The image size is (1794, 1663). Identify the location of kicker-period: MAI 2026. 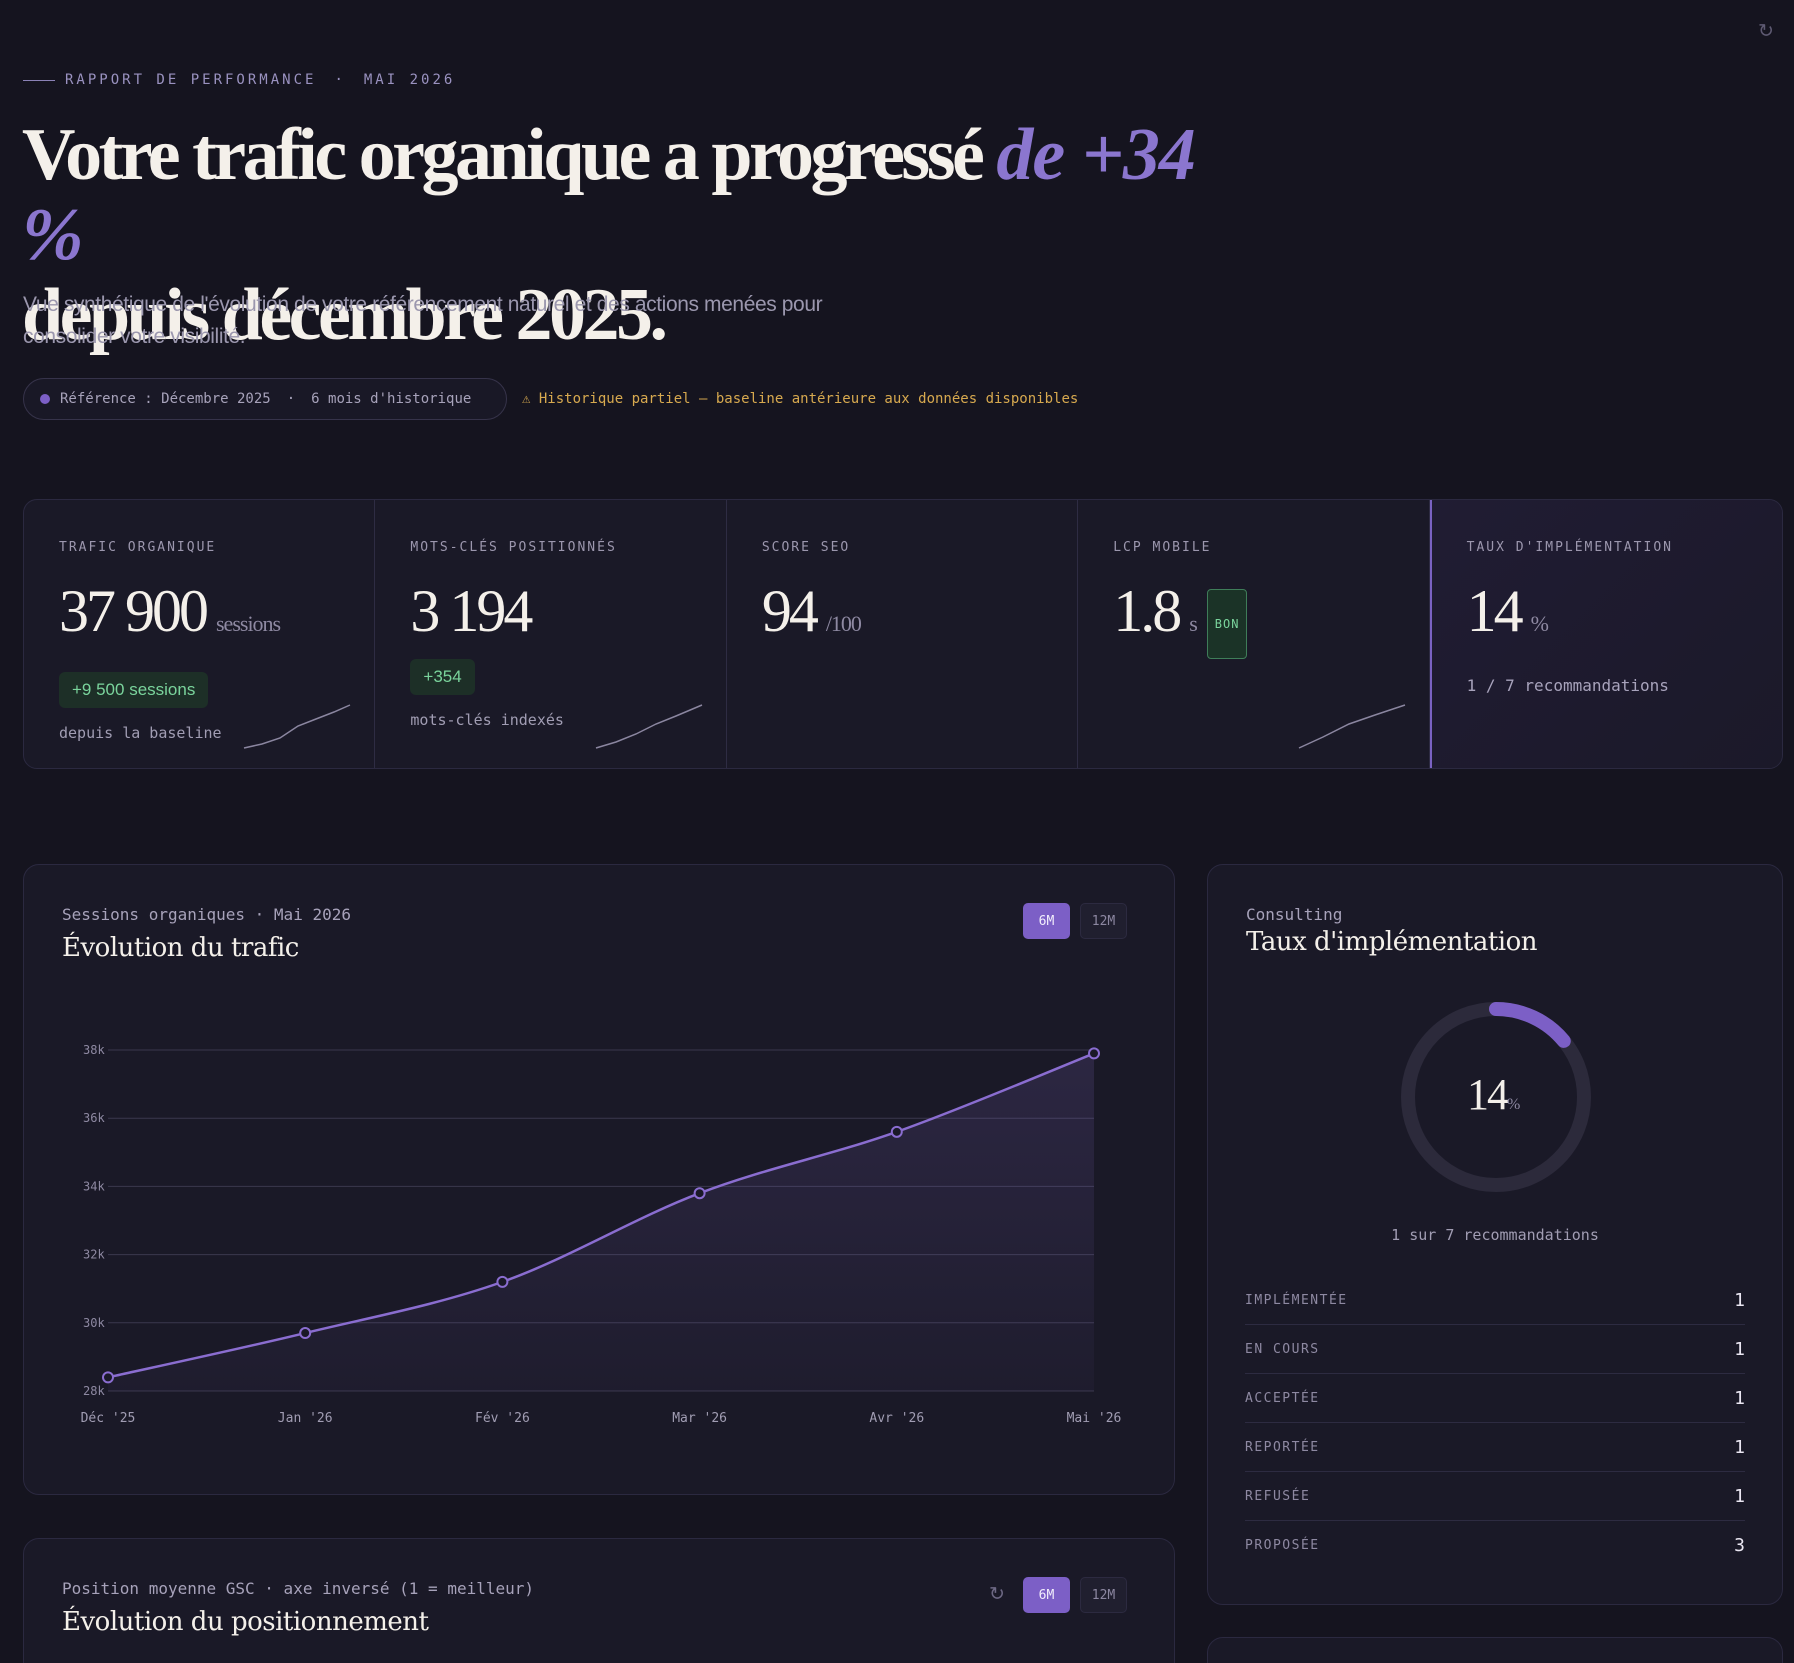
(409, 80).